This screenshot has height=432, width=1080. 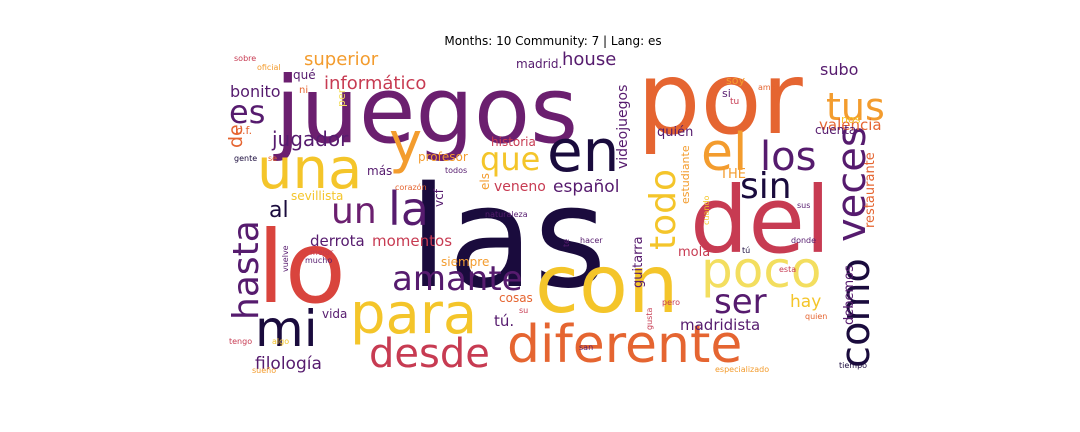 What do you see at coordinates (465, 262) in the screenshot?
I see `cloud-word: siempre` at bounding box center [465, 262].